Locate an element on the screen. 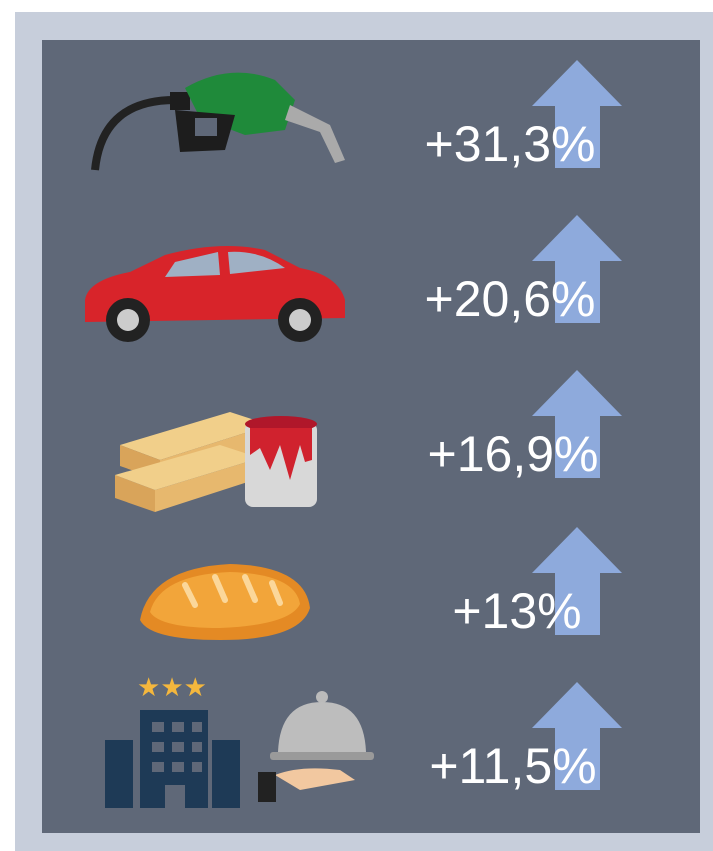 The image size is (713, 851). materials-icon is located at coordinates (216, 462).